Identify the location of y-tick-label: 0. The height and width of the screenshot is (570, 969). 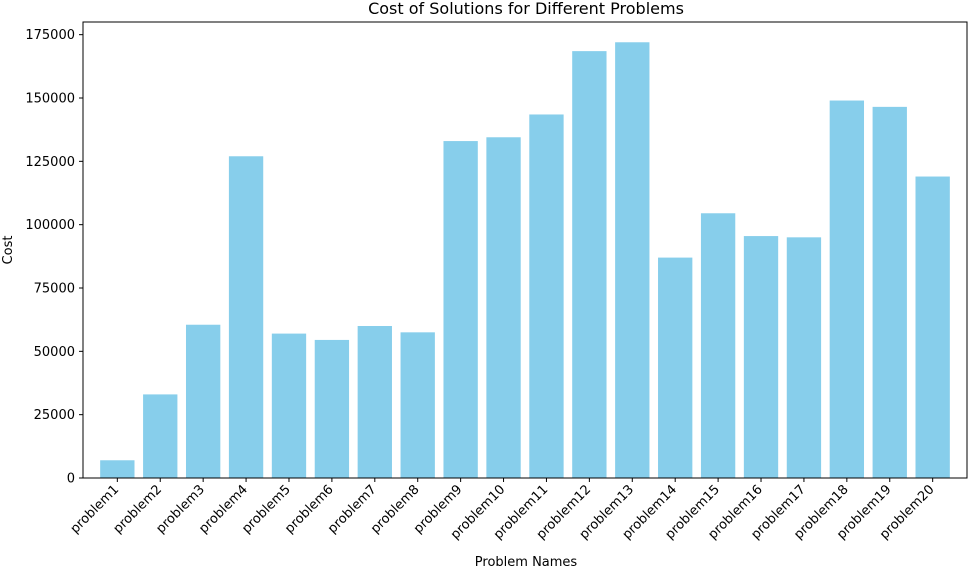
(71, 479).